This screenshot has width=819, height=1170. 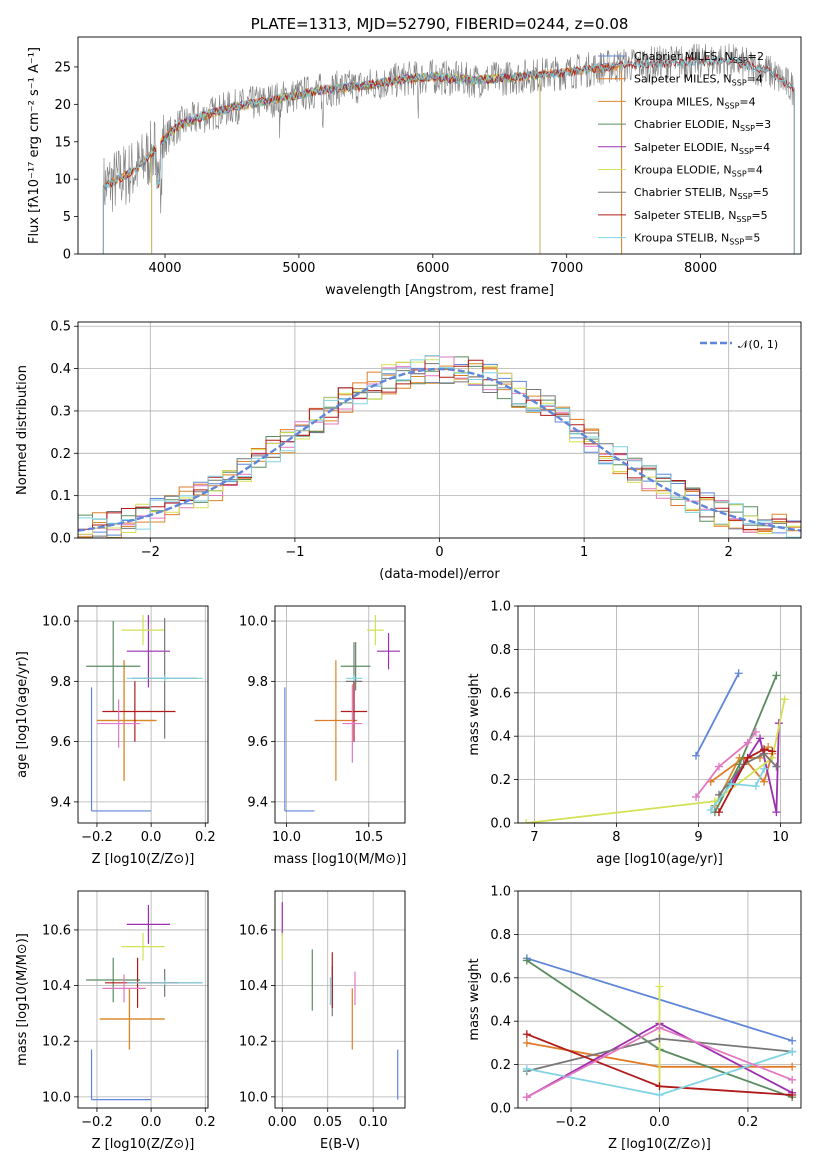 What do you see at coordinates (56, 1042) in the screenshot?
I see `y-tick-label: 10.2` at bounding box center [56, 1042].